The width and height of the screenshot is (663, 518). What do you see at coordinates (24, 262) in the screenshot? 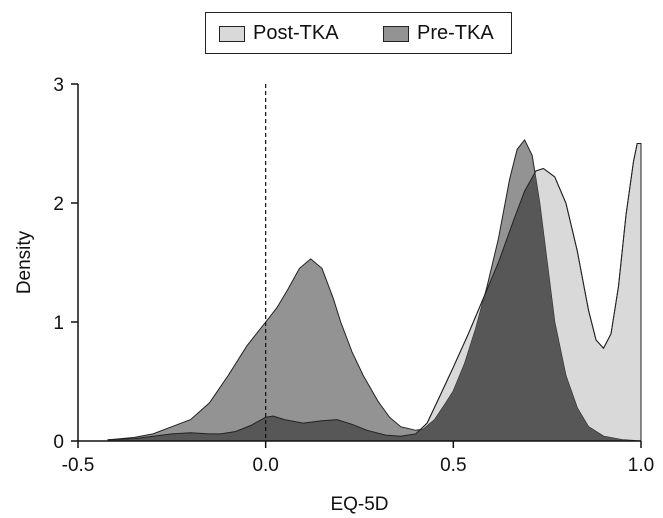
I see `y-axis-title: Density` at bounding box center [24, 262].